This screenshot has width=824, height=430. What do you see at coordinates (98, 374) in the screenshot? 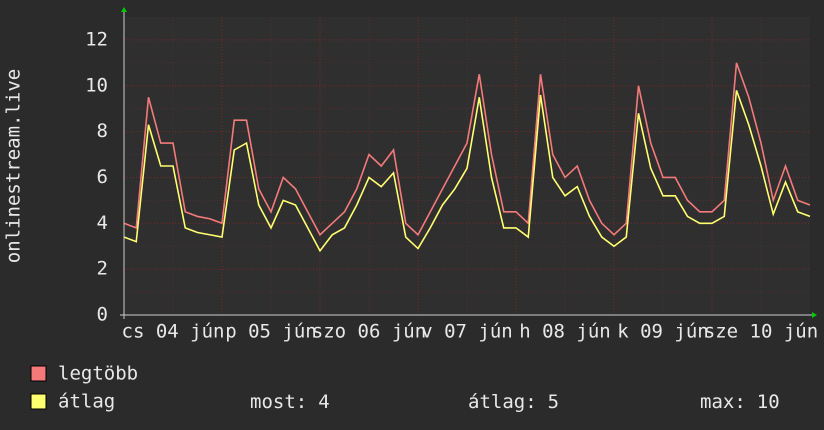
I see `legend-label: legtöbb` at bounding box center [98, 374].